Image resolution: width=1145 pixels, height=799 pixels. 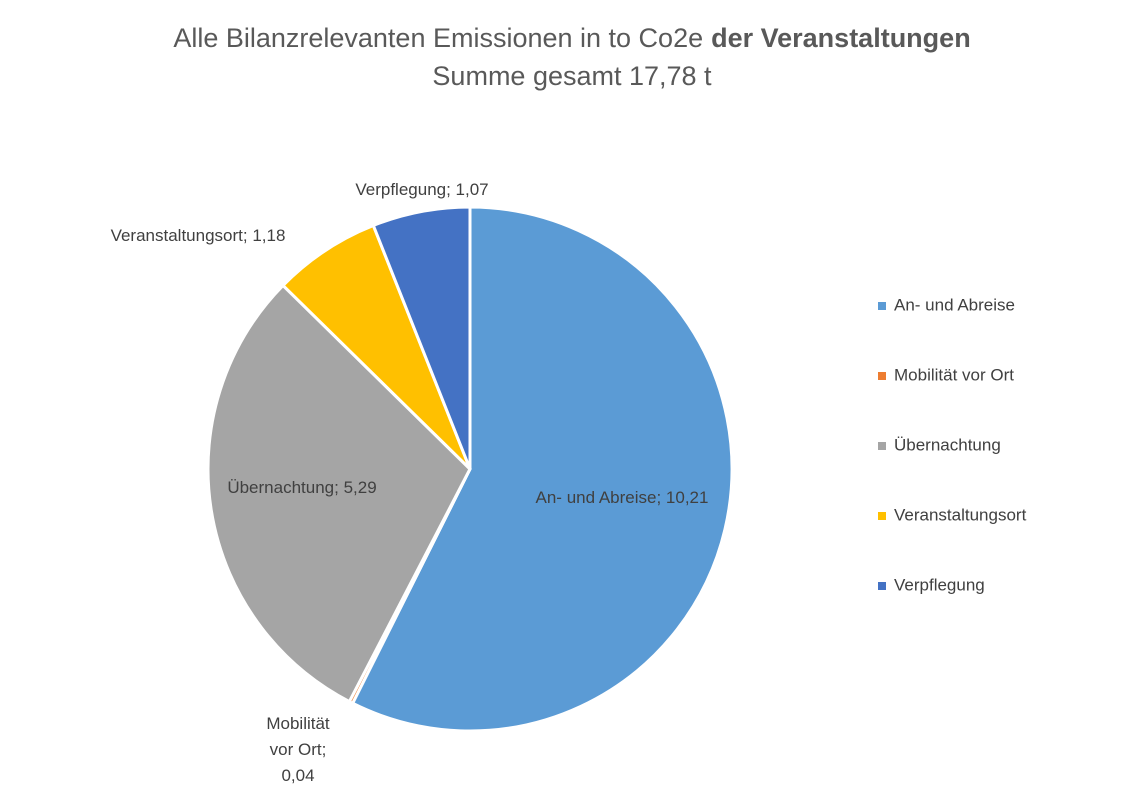 I want to click on data-label: Verpflegung; 1,07, so click(x=422, y=189).